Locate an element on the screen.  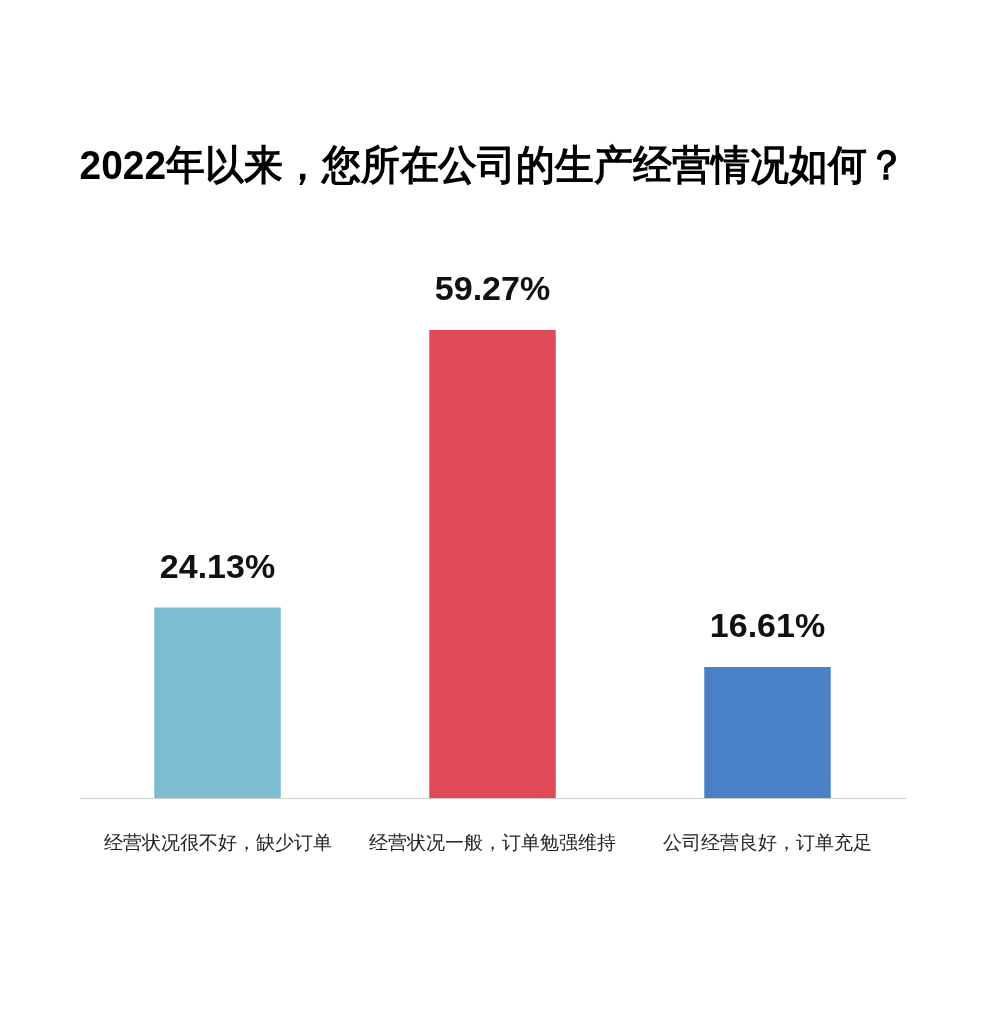
data-label: 59.27% is located at coordinates (492, 287).